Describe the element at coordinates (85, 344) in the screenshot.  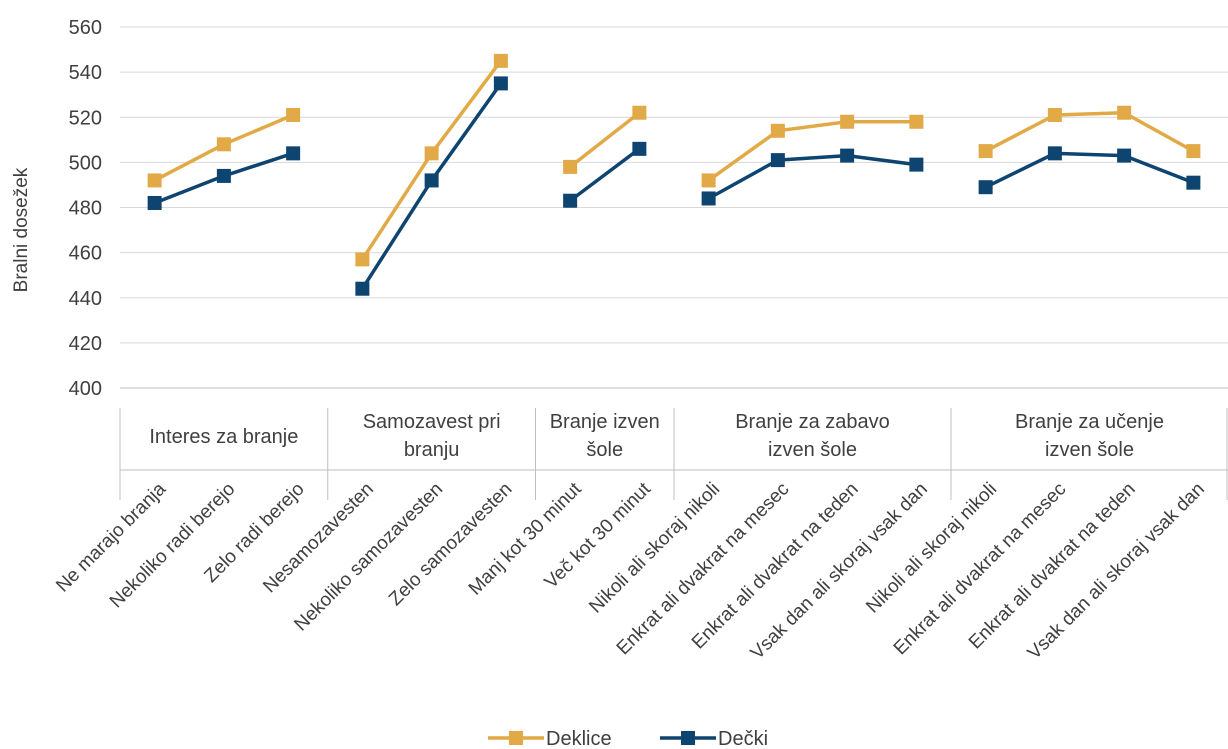
I see `y-tick-label: 420` at that location.